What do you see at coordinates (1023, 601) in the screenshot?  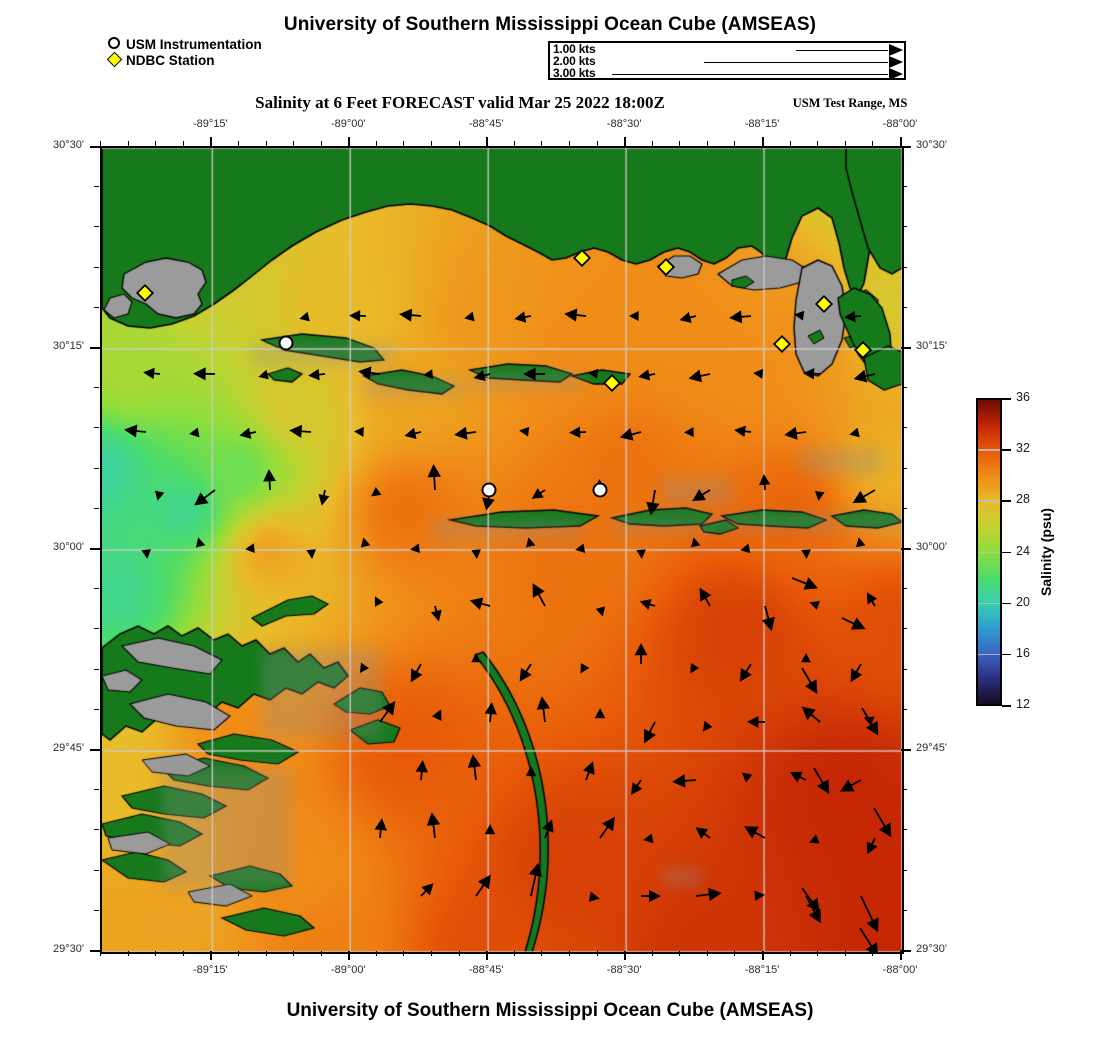 I see `colorbar-tick-label: 20` at bounding box center [1023, 601].